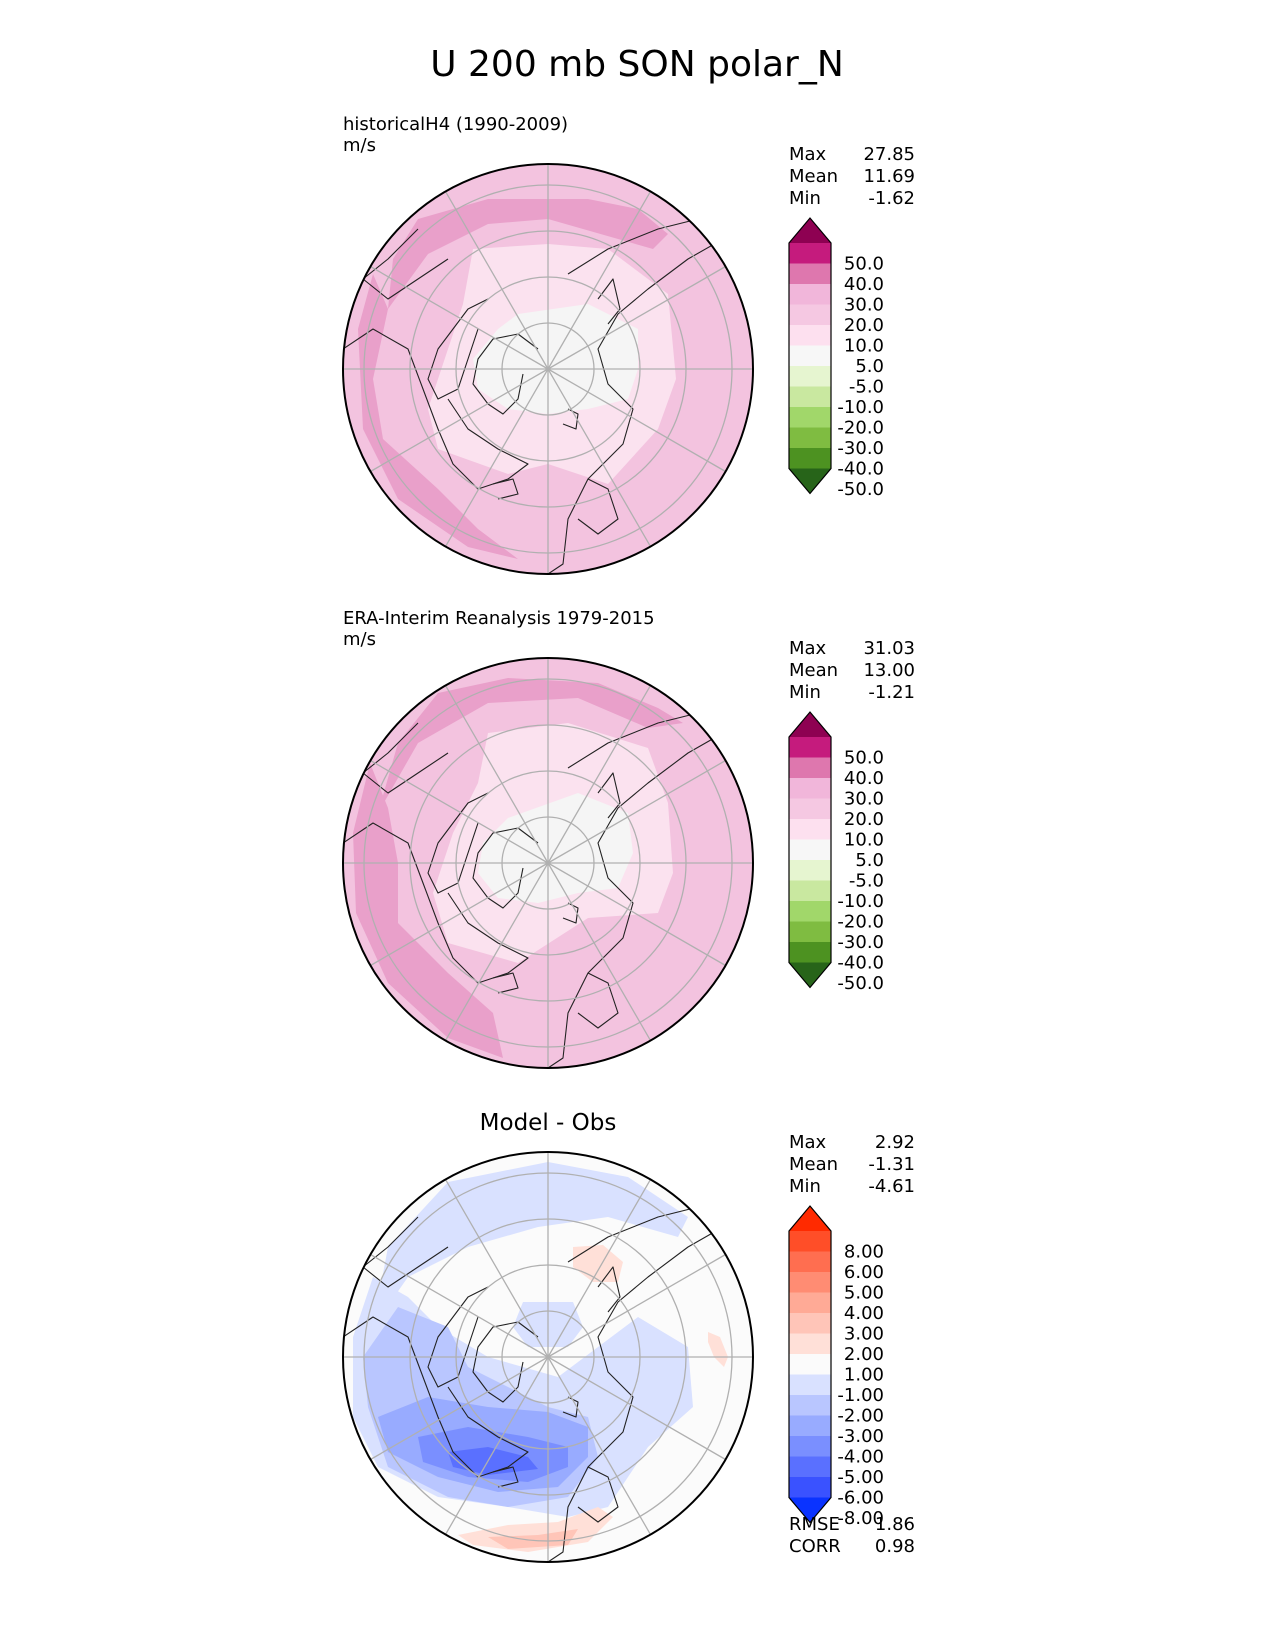 The width and height of the screenshot is (1275, 1650). Describe the element at coordinates (891, 692) in the screenshot. I see `stat-value: -1.21` at that location.